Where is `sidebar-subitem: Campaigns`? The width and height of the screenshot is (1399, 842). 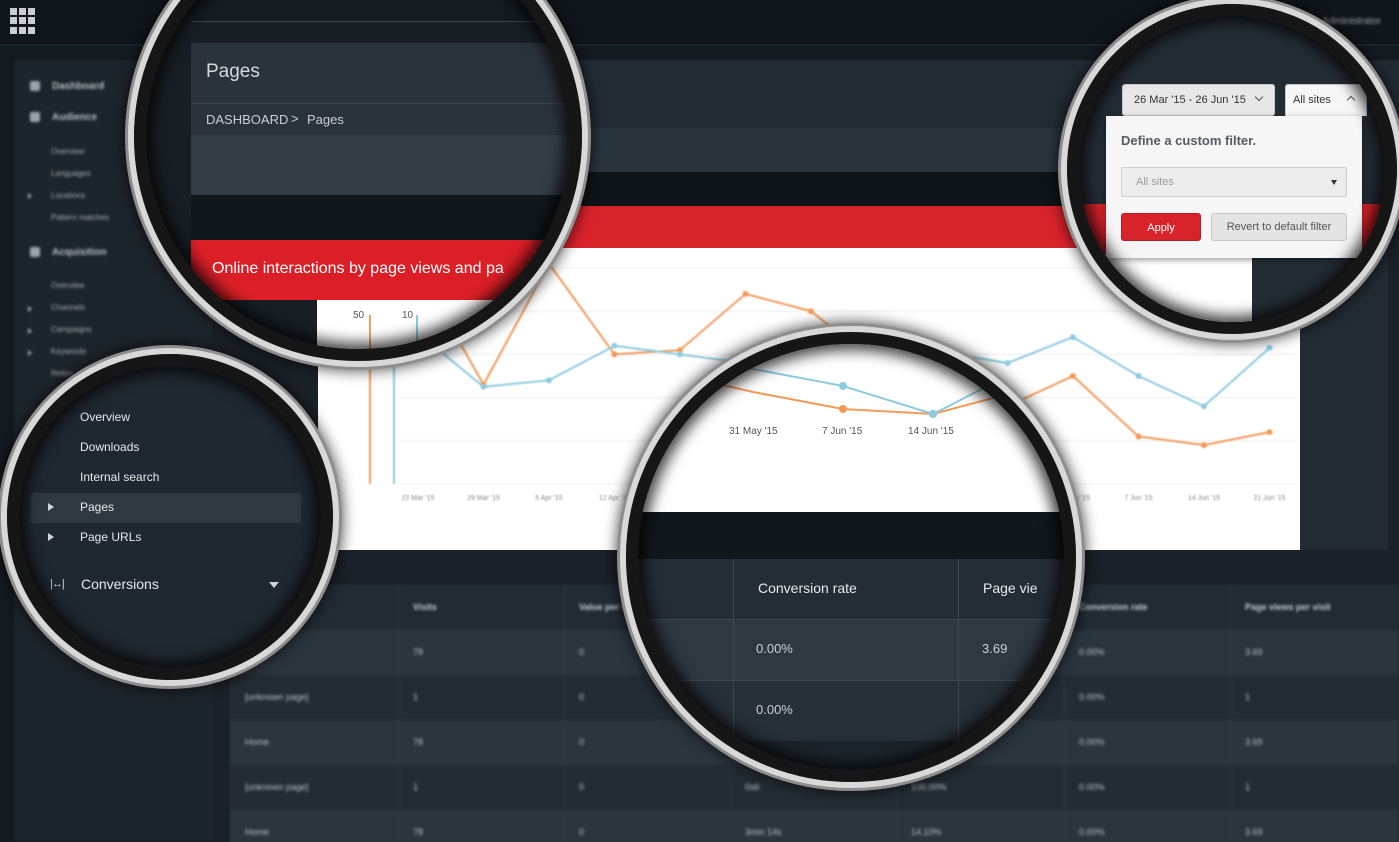
sidebar-subitem: Campaigns is located at coordinates (71, 329).